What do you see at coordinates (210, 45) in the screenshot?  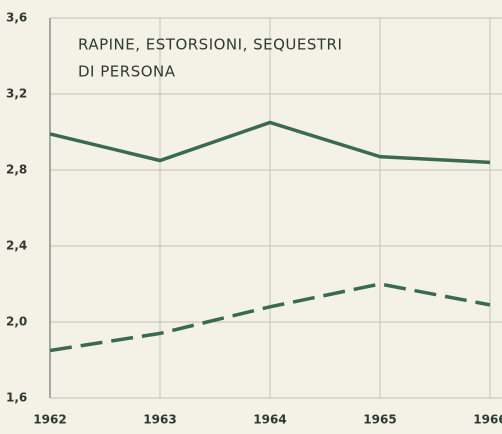 I see `chart-title: RAPINE, ESTORSIONI, SEQUESTRI` at bounding box center [210, 45].